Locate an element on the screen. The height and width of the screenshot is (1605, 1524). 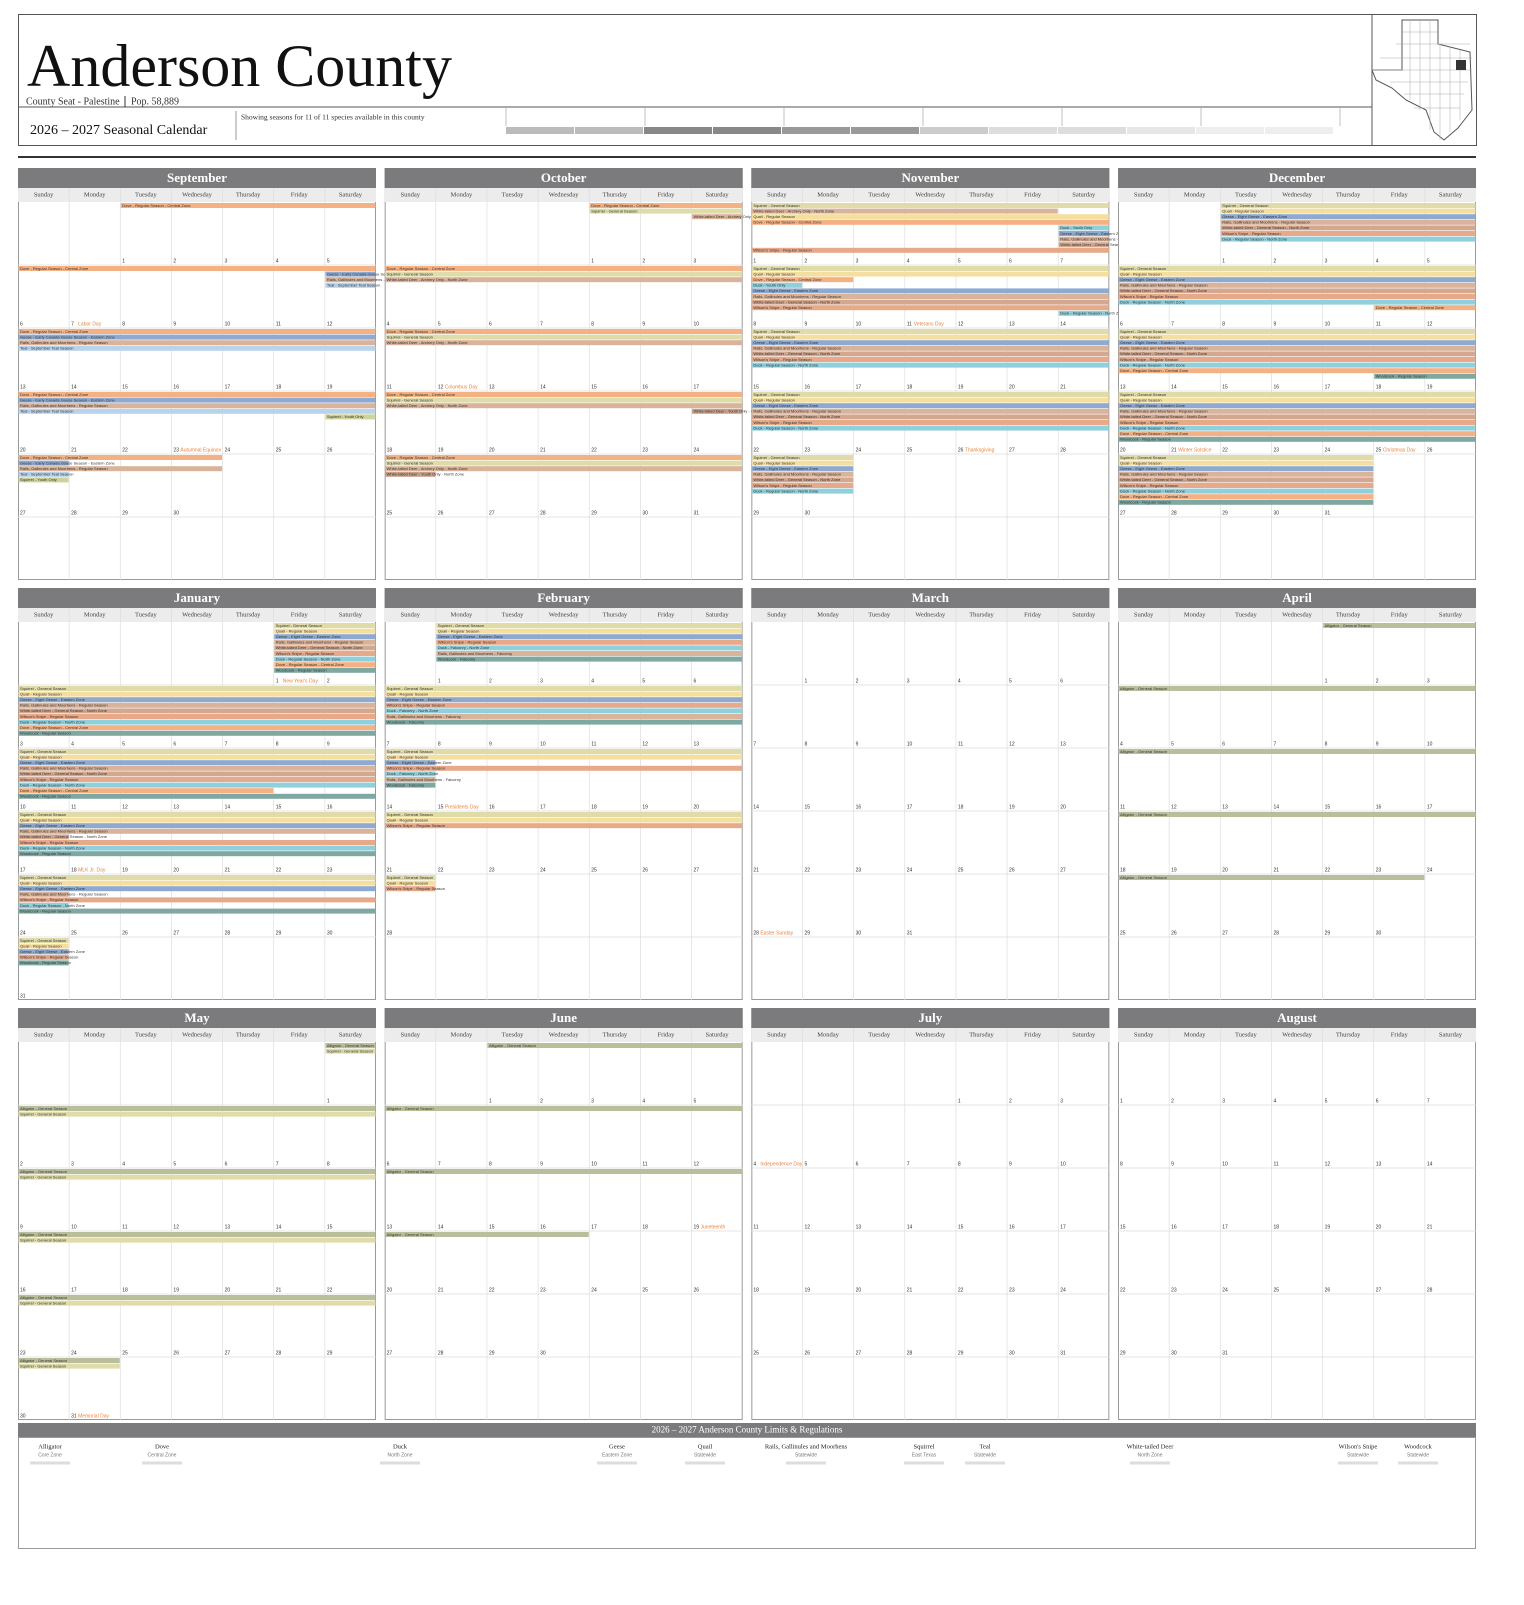
season-label: Woodcock - Regular Season is located at coordinates (45, 853).